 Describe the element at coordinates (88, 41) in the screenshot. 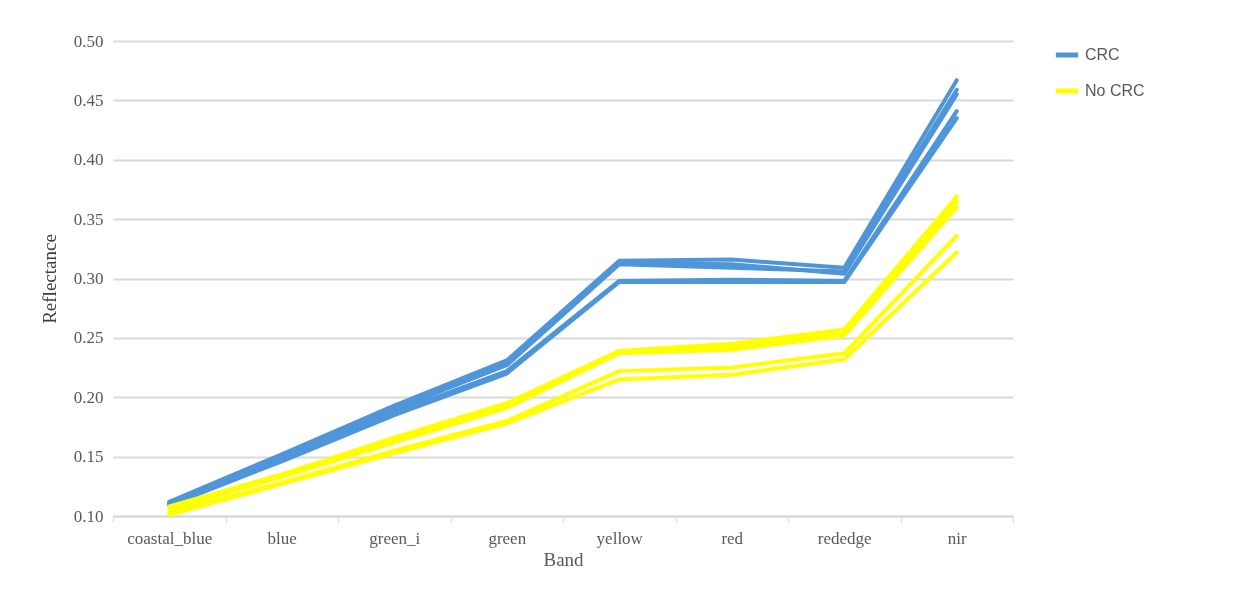

I see `y-tick-label: 0.50` at that location.